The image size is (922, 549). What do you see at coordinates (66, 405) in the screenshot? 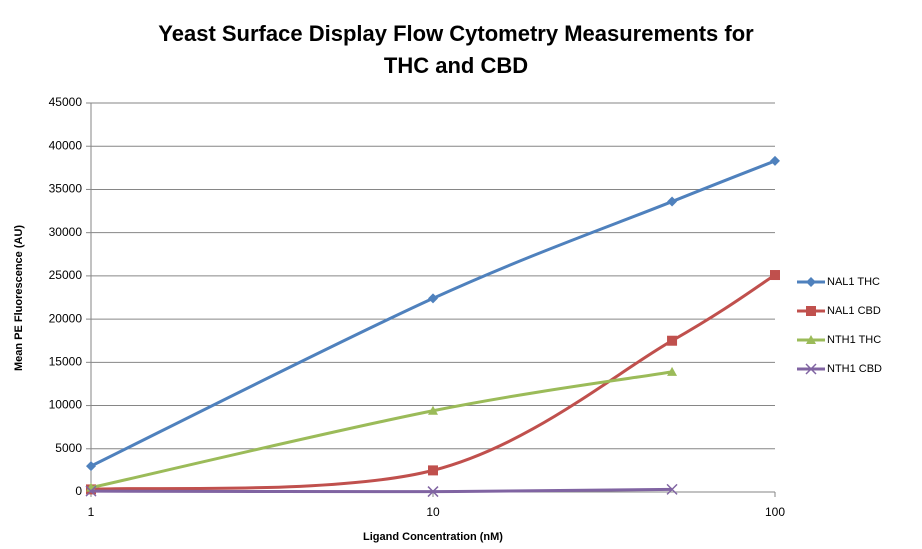
I see `y-tick-label: 10000` at bounding box center [66, 405].